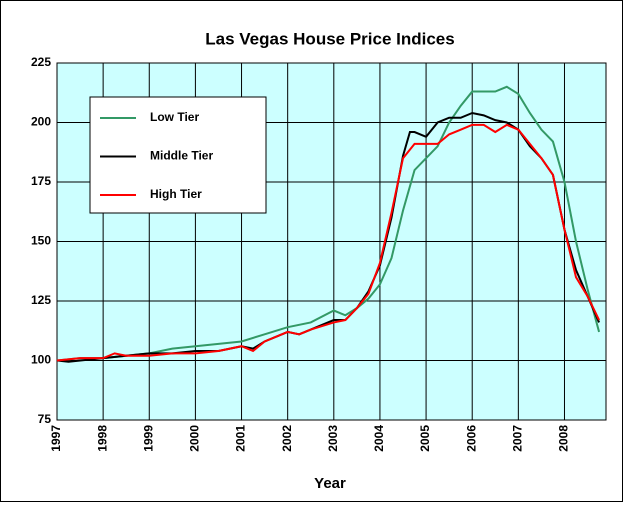 The height and width of the screenshot is (507, 623). I want to click on x-tick-label: 2002, so click(287, 438).